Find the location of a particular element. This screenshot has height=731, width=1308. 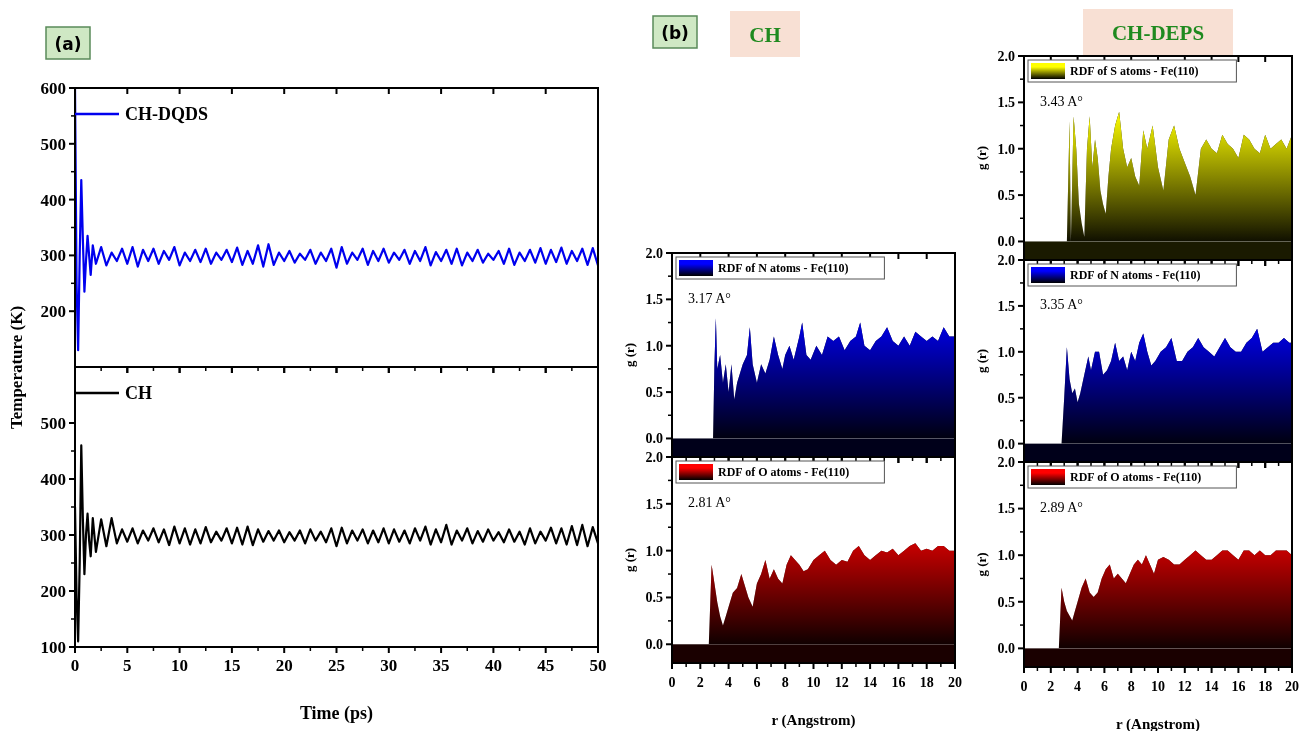

chart-title: CH is located at coordinates (765, 35).